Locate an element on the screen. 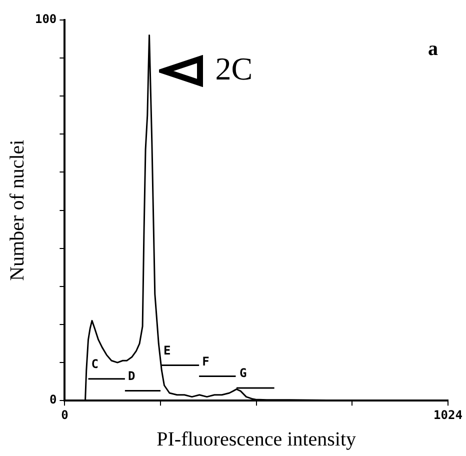 This screenshot has width=466, height=456. y-axis-title: Number of nuclei is located at coordinates (17, 210).